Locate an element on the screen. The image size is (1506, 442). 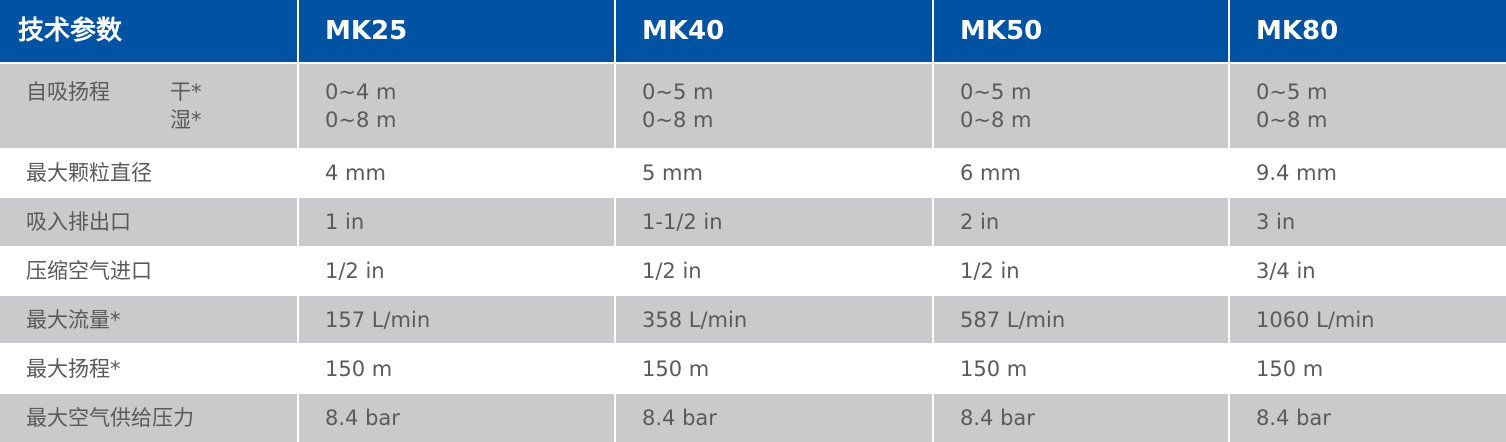
row-label-cell: 自吸扬程 干* 湿* is located at coordinates (148, 106).